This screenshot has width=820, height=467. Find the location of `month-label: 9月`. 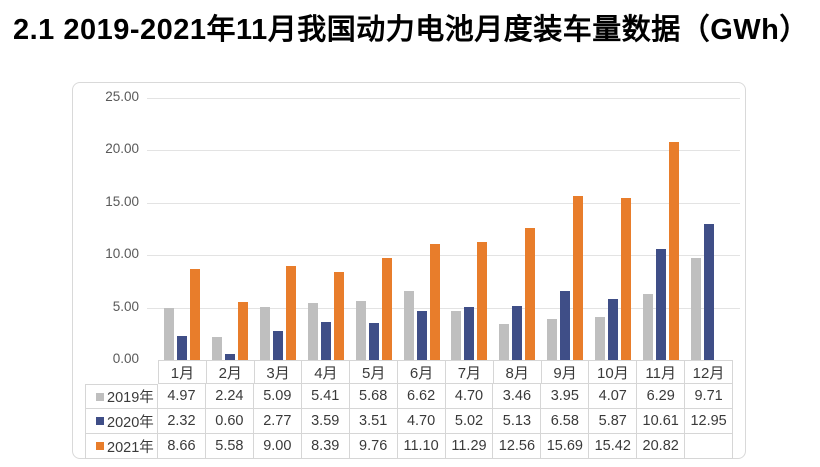

month-label: 9月 is located at coordinates (565, 372).